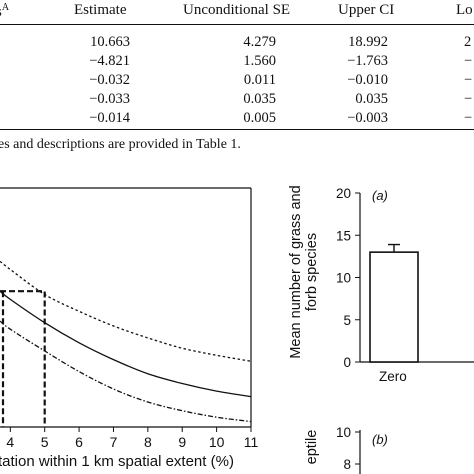  I want to click on bar-a-y-tick-label: 0, so click(347, 362).